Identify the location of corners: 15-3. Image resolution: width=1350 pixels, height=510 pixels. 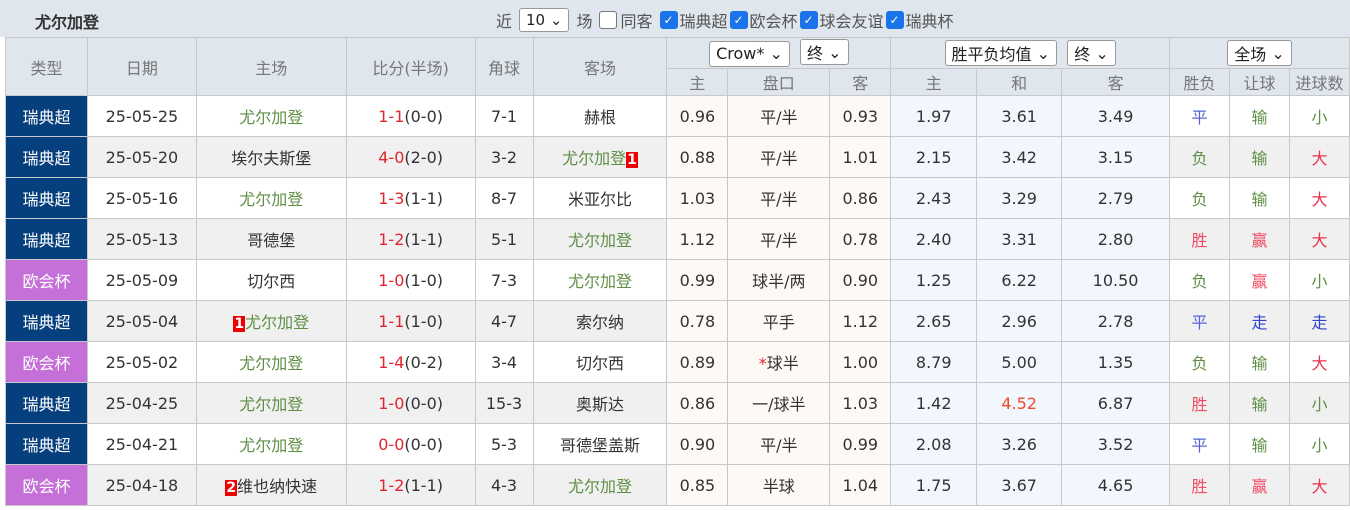
(504, 403).